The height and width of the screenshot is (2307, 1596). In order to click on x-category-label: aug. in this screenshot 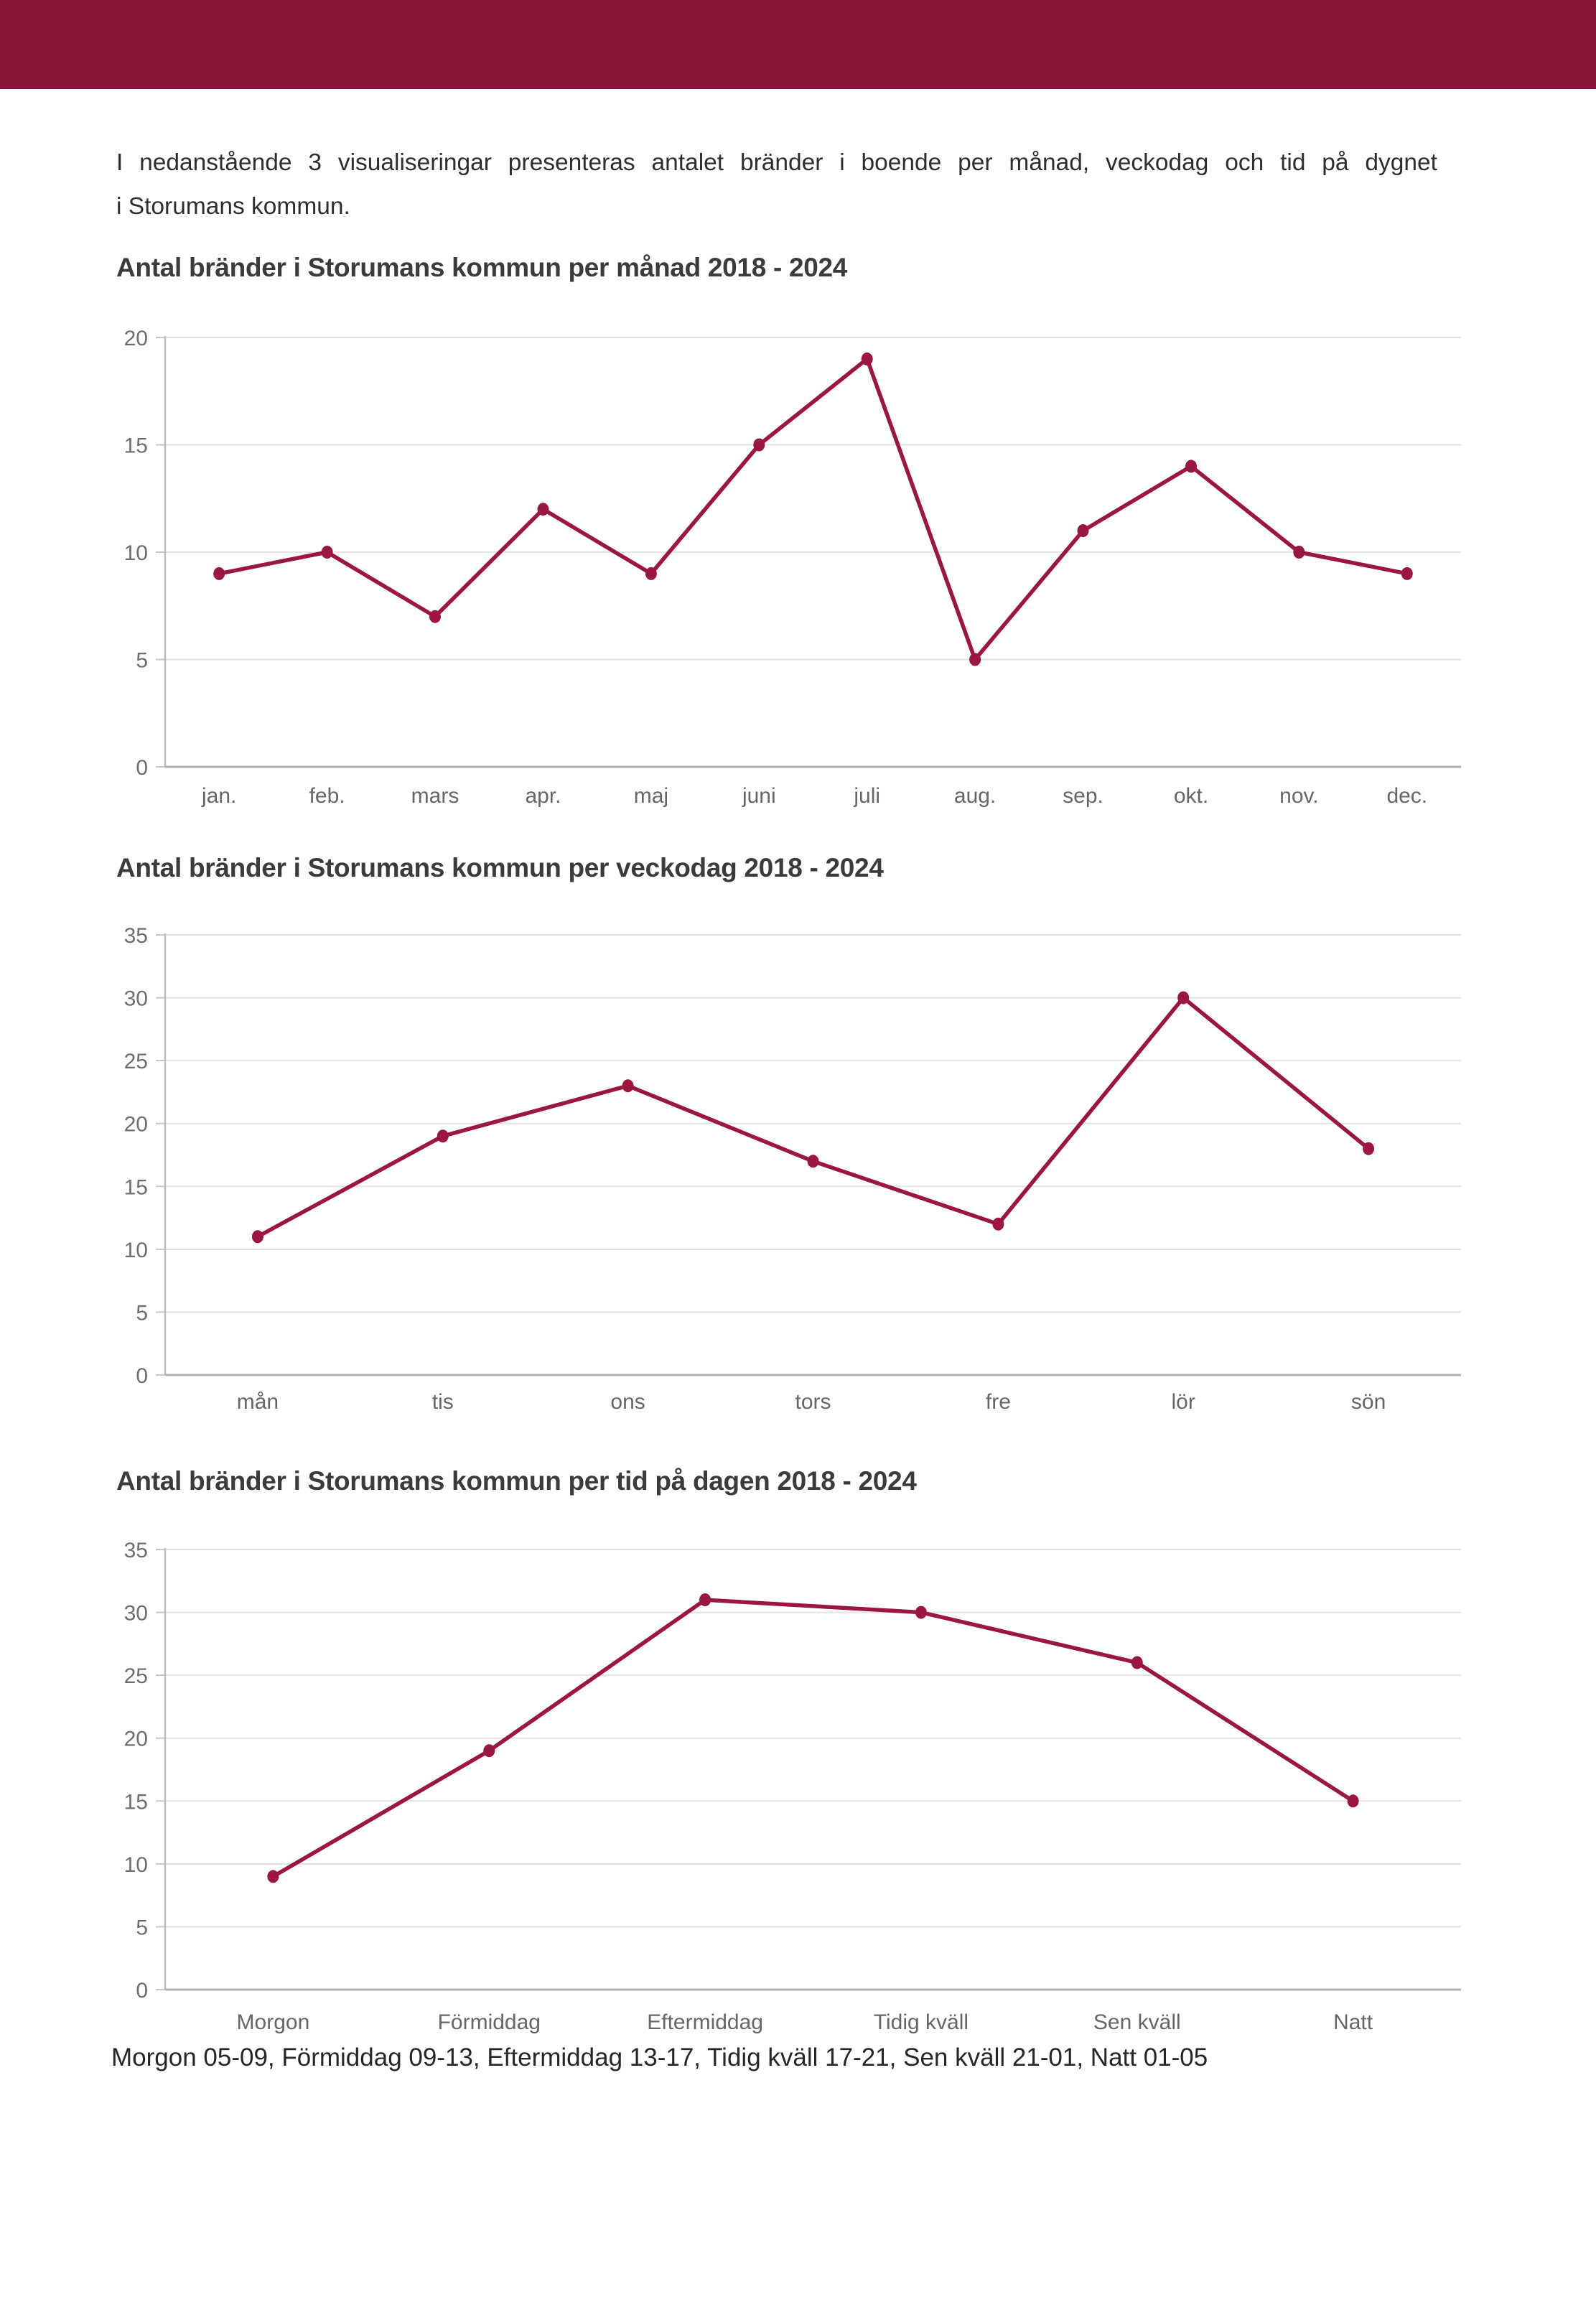, I will do `click(975, 796)`.